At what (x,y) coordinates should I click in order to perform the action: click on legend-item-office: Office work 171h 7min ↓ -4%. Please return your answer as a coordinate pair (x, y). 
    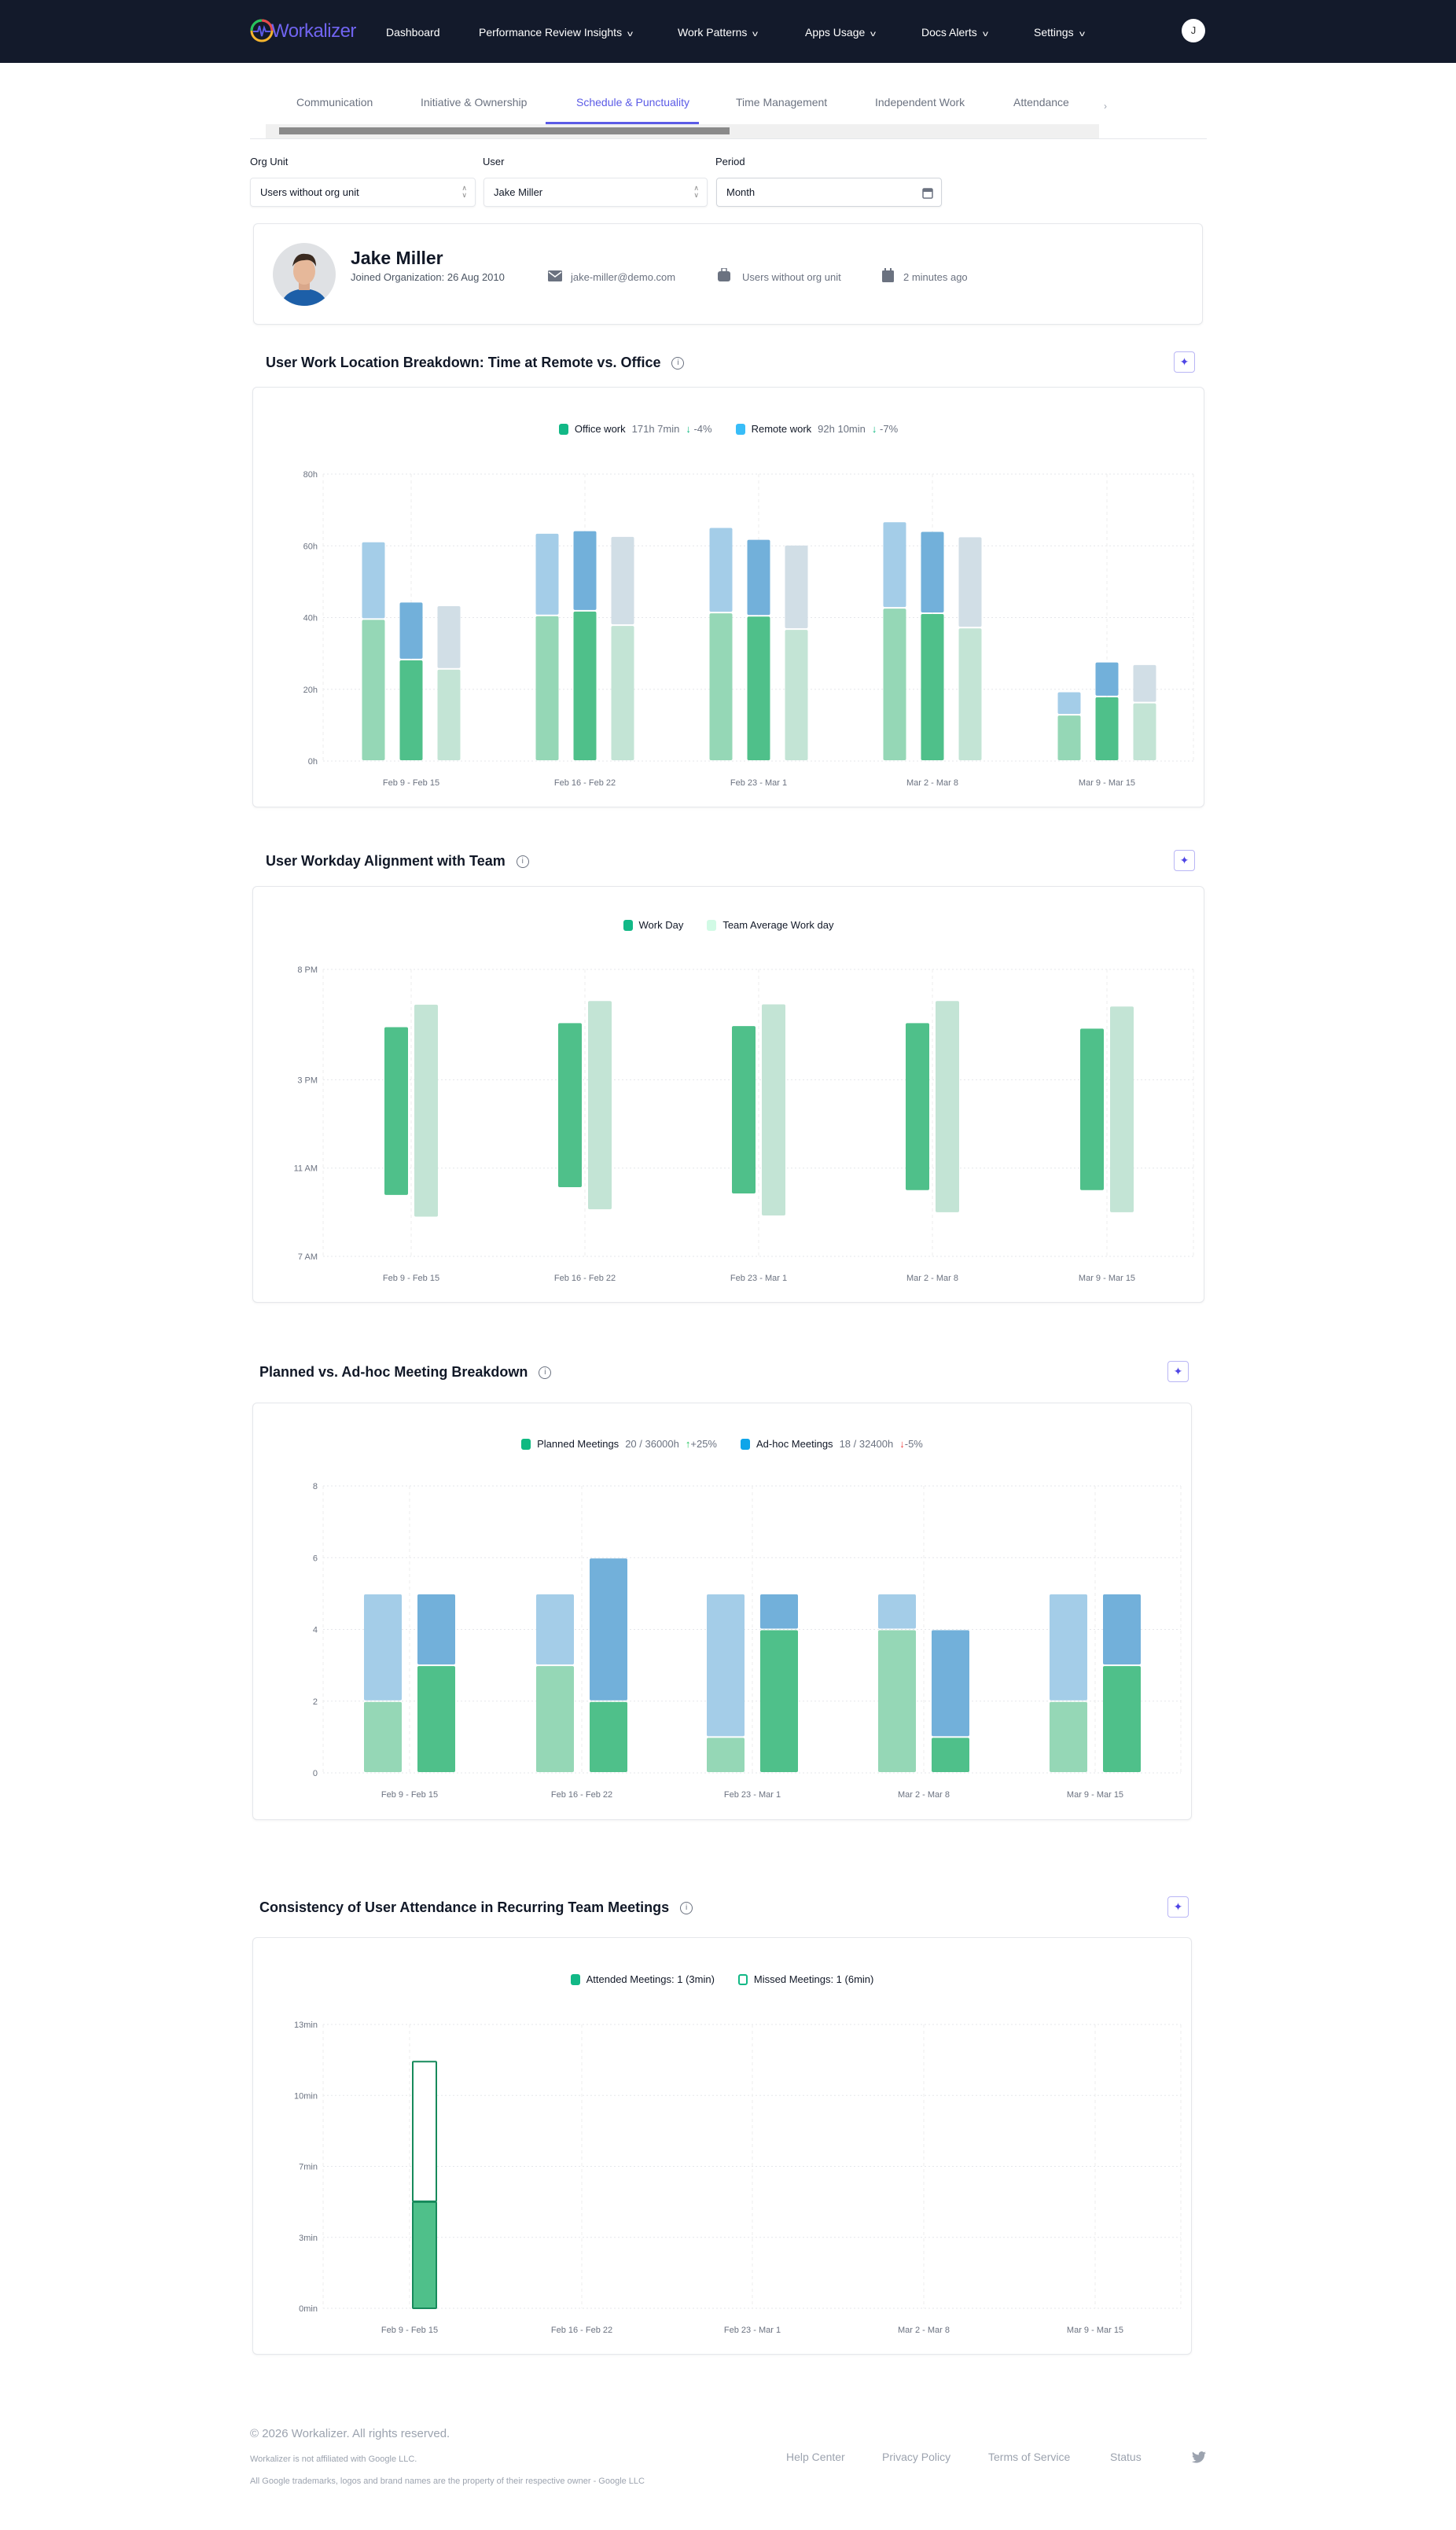
    Looking at the image, I should click on (635, 429).